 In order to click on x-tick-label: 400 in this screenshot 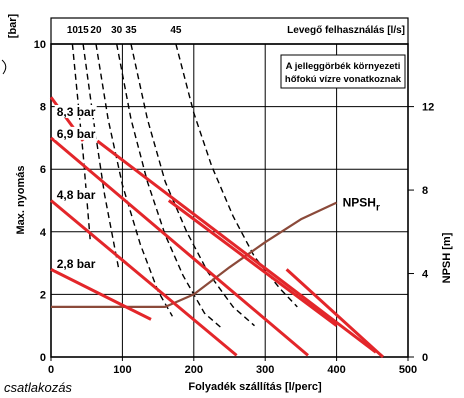, I will do `click(336, 370)`.